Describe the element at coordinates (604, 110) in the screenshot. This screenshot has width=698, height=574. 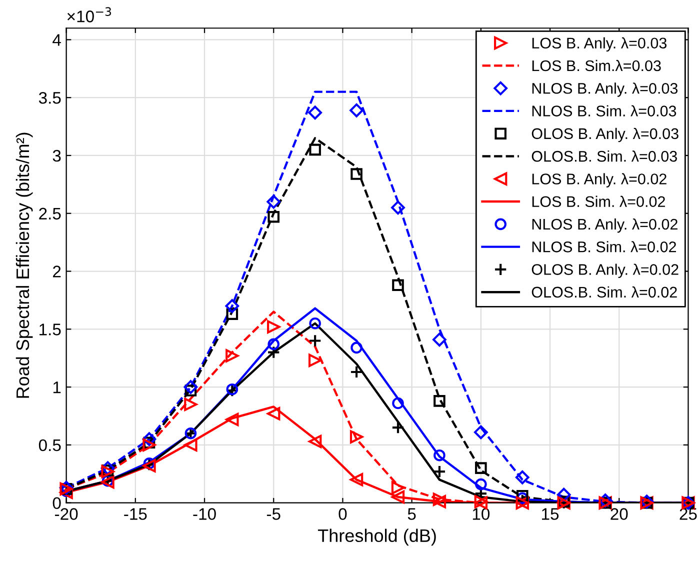
I see `legend-label: NLOS B. Sim. λ=0.03` at that location.